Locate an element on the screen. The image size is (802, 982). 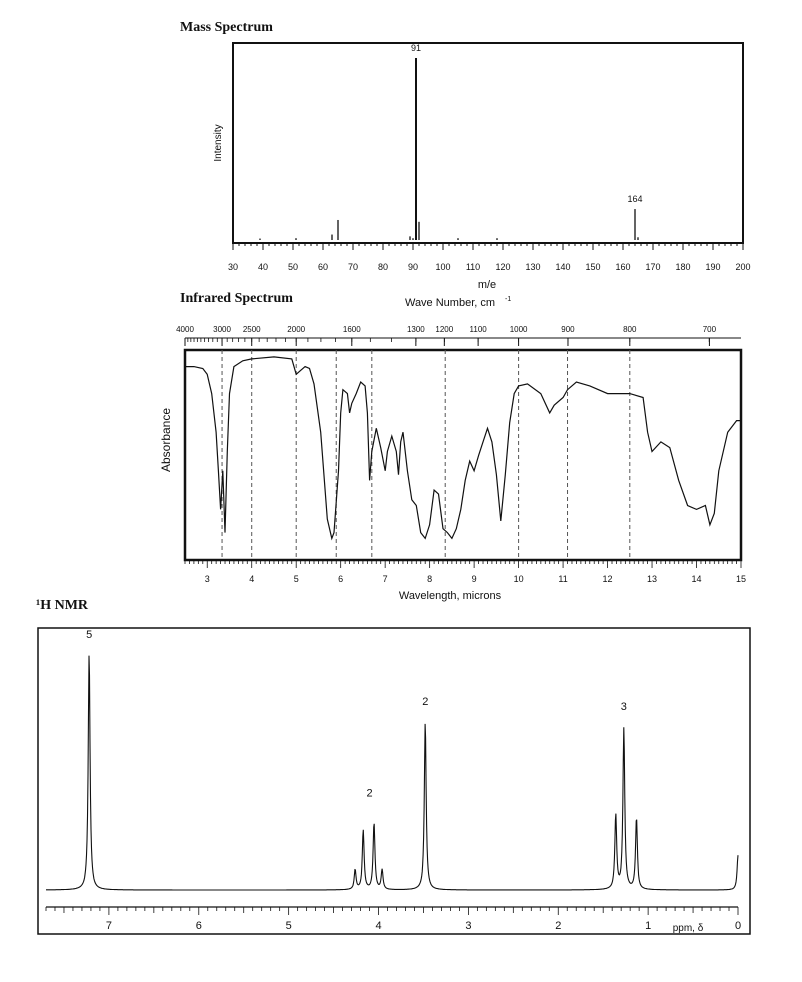
ms-tick-label: 80 is located at coordinates (383, 267).